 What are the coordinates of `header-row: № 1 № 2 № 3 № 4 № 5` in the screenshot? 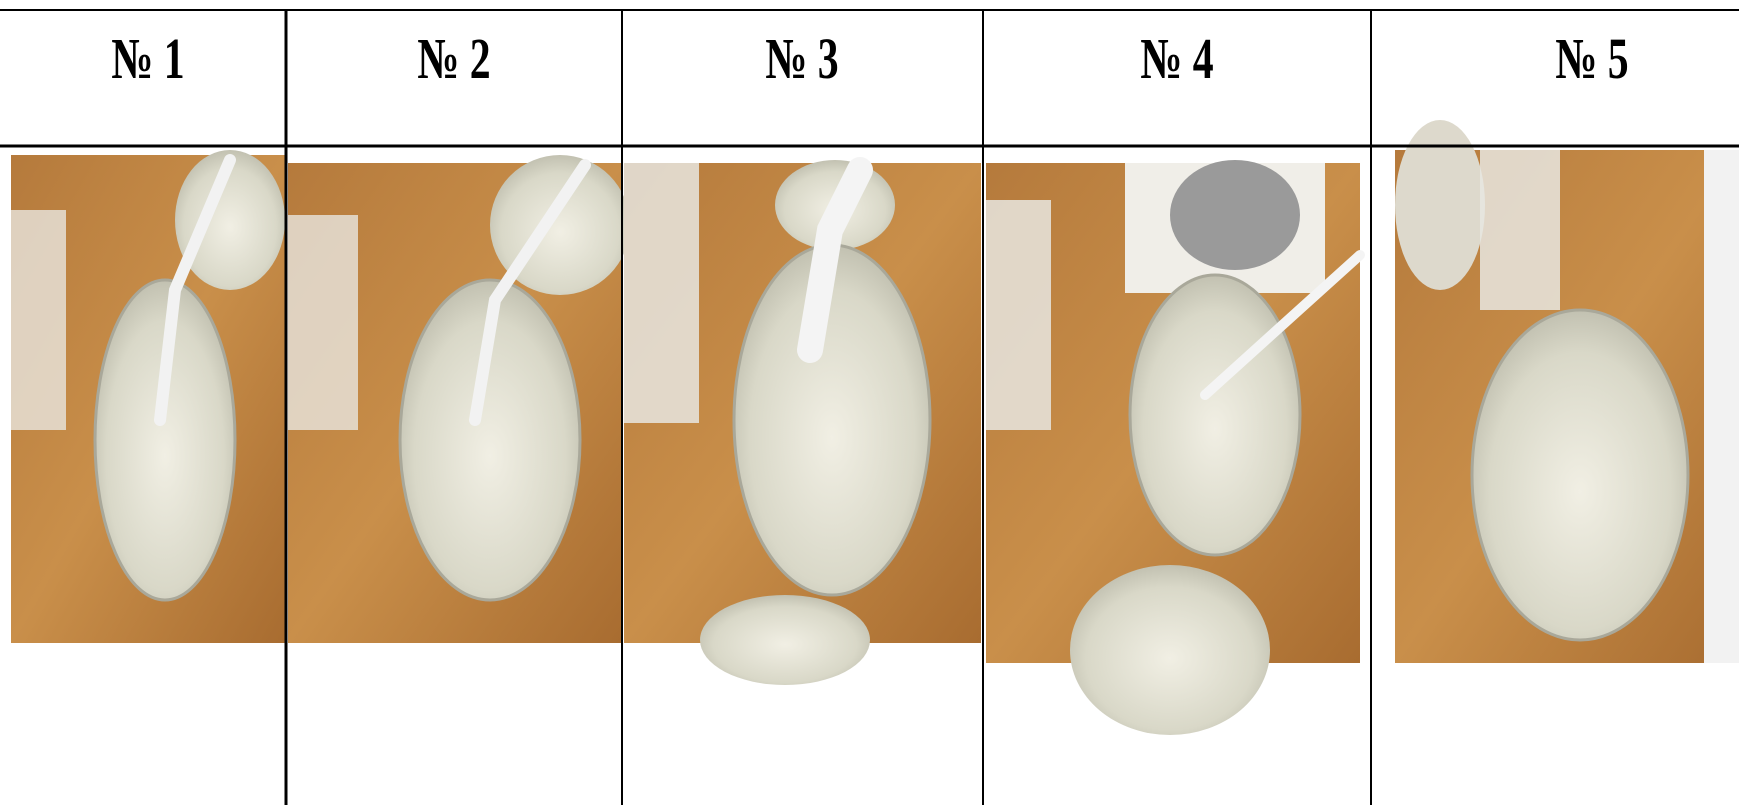 It's located at (869, 58).